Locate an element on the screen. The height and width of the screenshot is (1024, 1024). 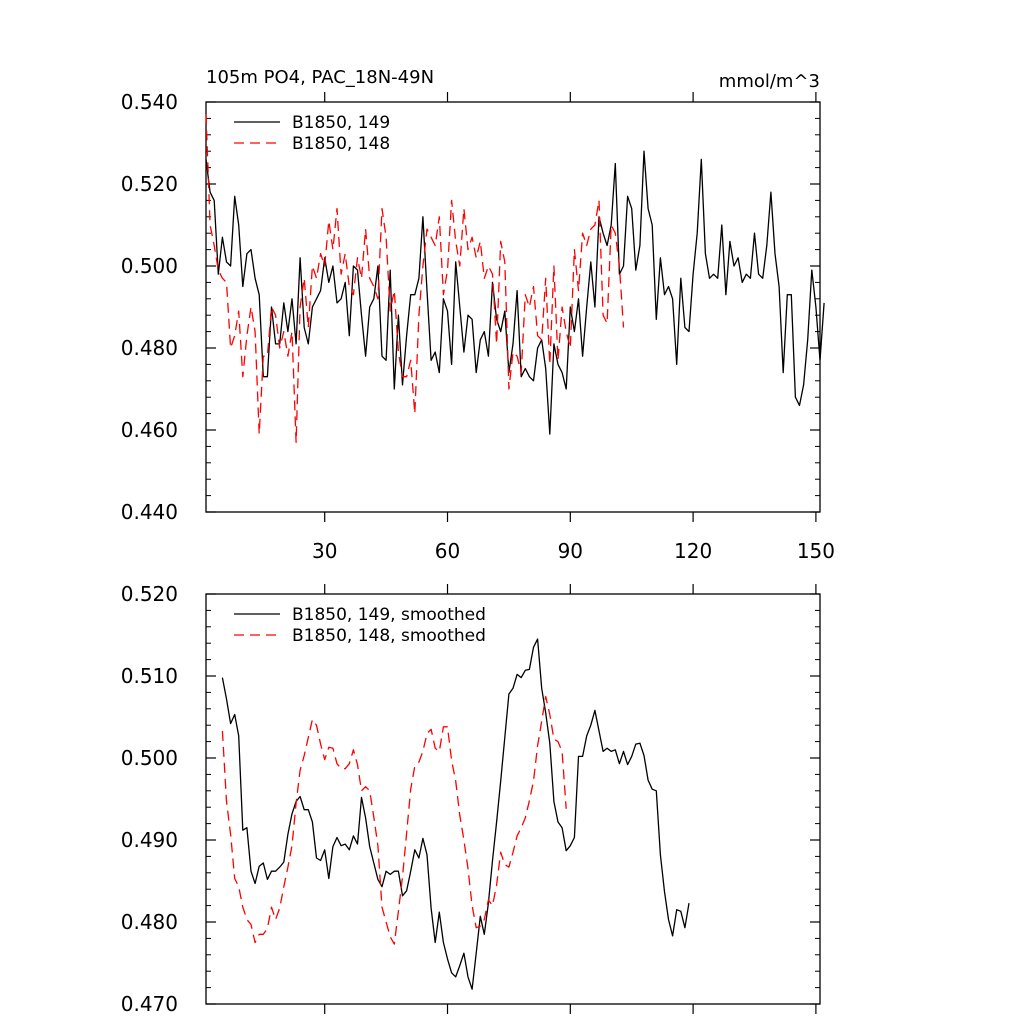
legend-label-149-smoothed: B1850, 149, smoothed is located at coordinates (389, 615).